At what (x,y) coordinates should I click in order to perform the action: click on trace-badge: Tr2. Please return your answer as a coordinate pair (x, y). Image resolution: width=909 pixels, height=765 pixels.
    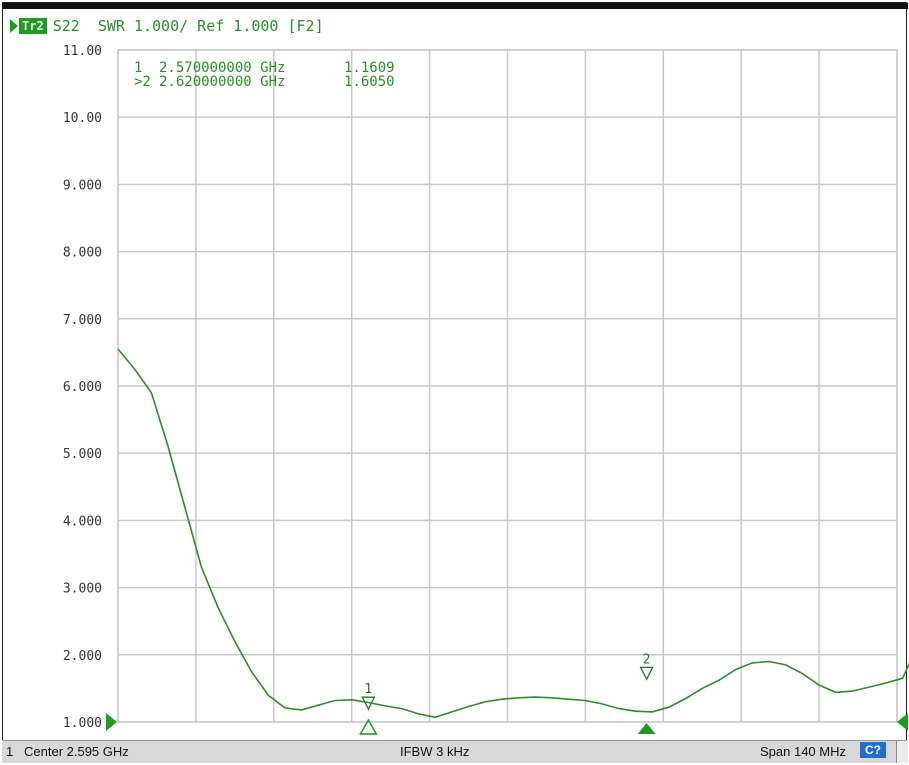
    Looking at the image, I should click on (28, 26).